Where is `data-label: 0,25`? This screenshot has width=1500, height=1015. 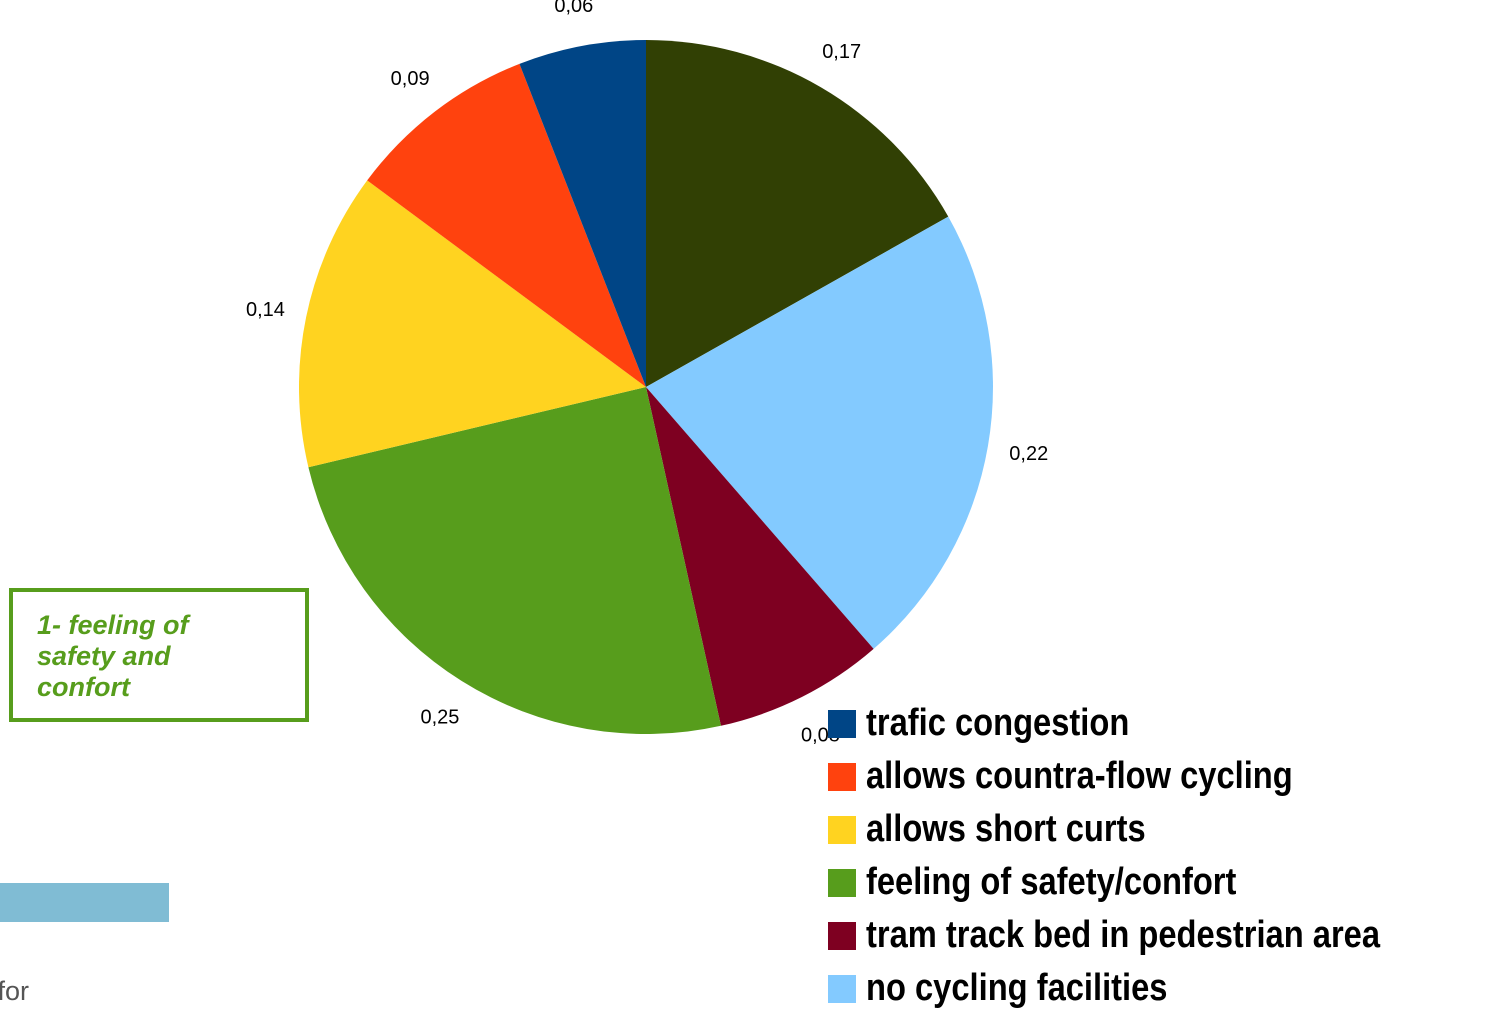 data-label: 0,25 is located at coordinates (439, 718).